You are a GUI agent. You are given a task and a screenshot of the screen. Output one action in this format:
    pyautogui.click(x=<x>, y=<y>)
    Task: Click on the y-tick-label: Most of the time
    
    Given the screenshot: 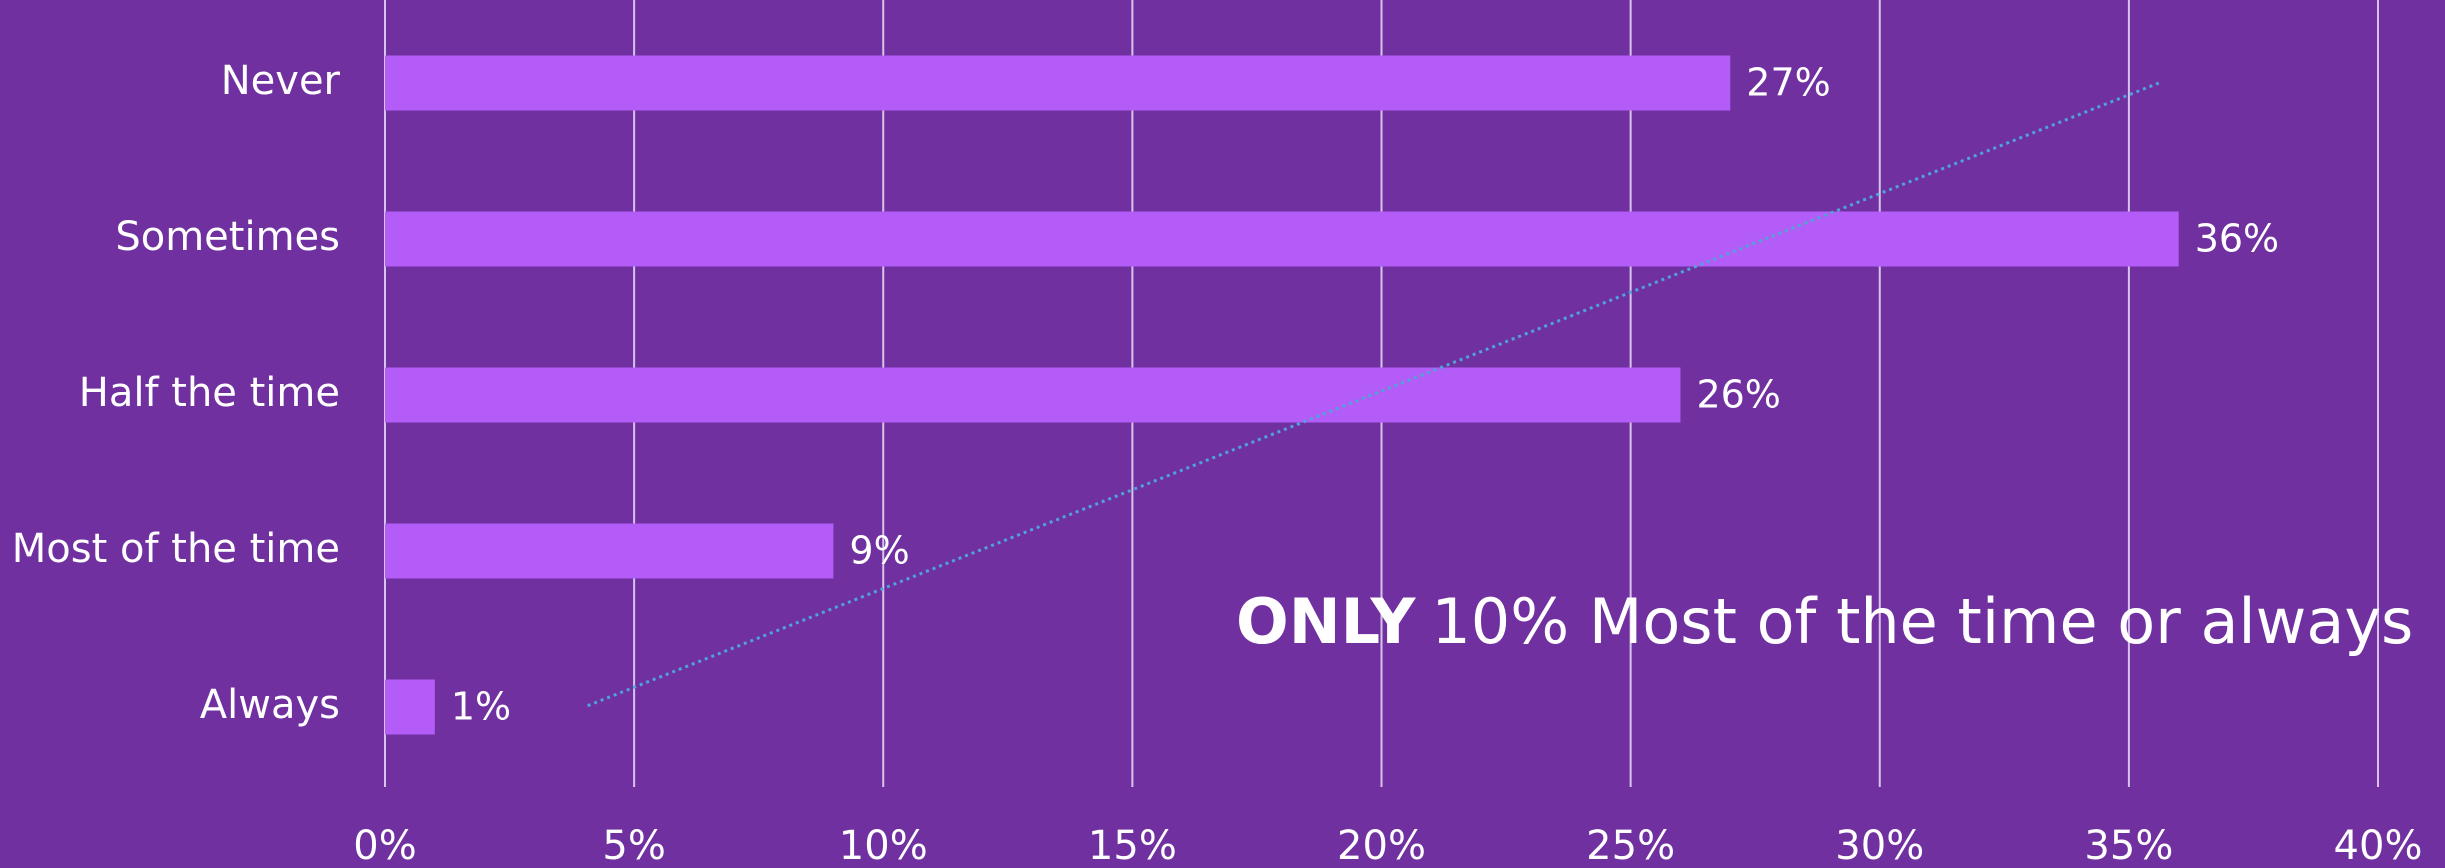 What is the action you would take?
    pyautogui.click(x=176, y=549)
    